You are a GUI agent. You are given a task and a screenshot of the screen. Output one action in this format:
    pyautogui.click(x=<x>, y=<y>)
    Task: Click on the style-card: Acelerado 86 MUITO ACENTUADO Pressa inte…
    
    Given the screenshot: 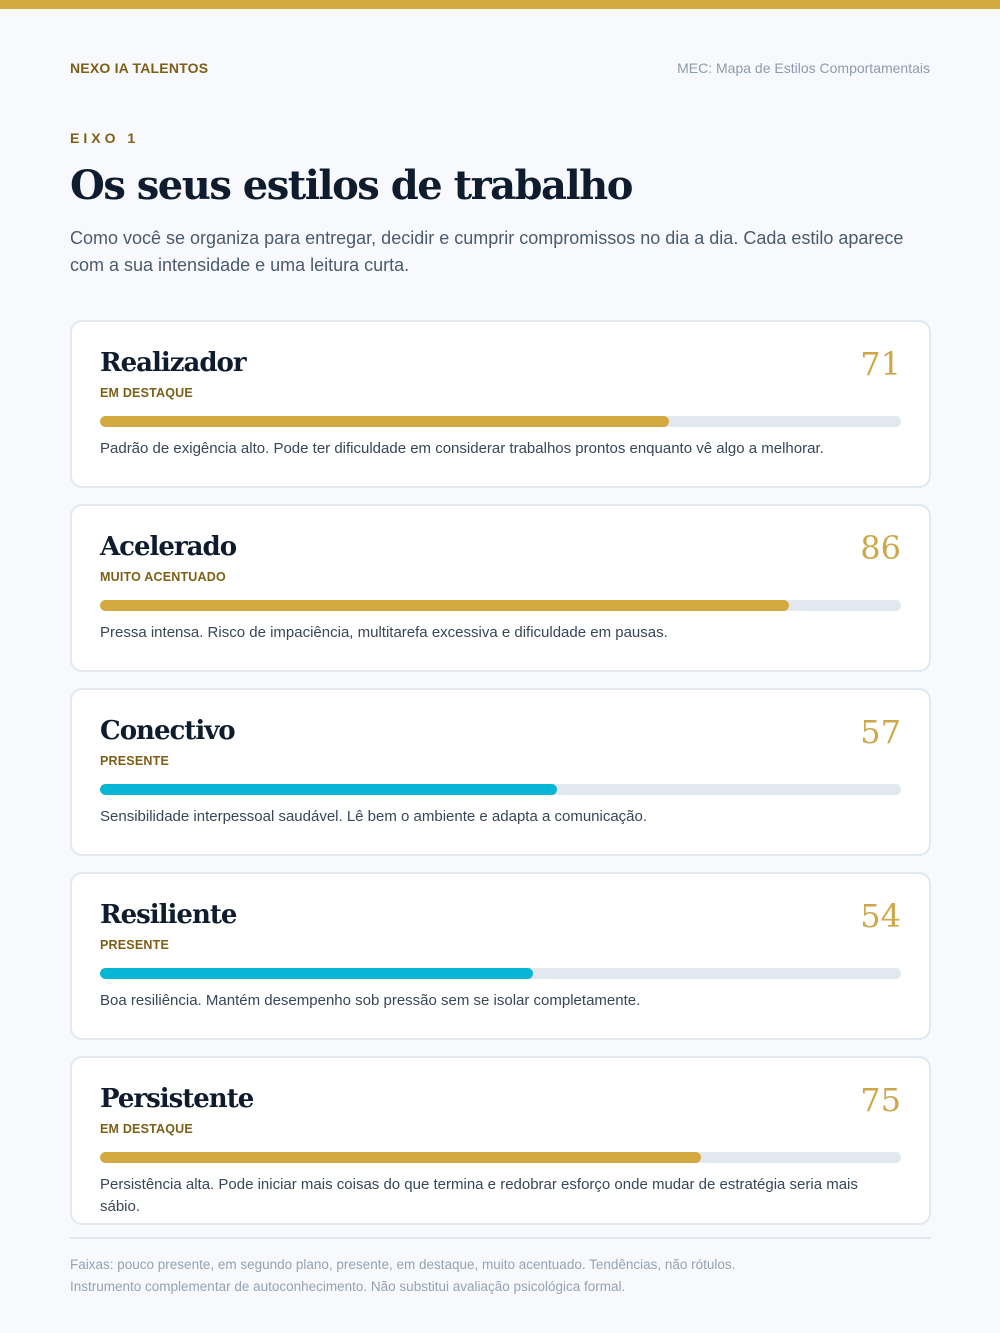 What is the action you would take?
    pyautogui.click(x=500, y=588)
    